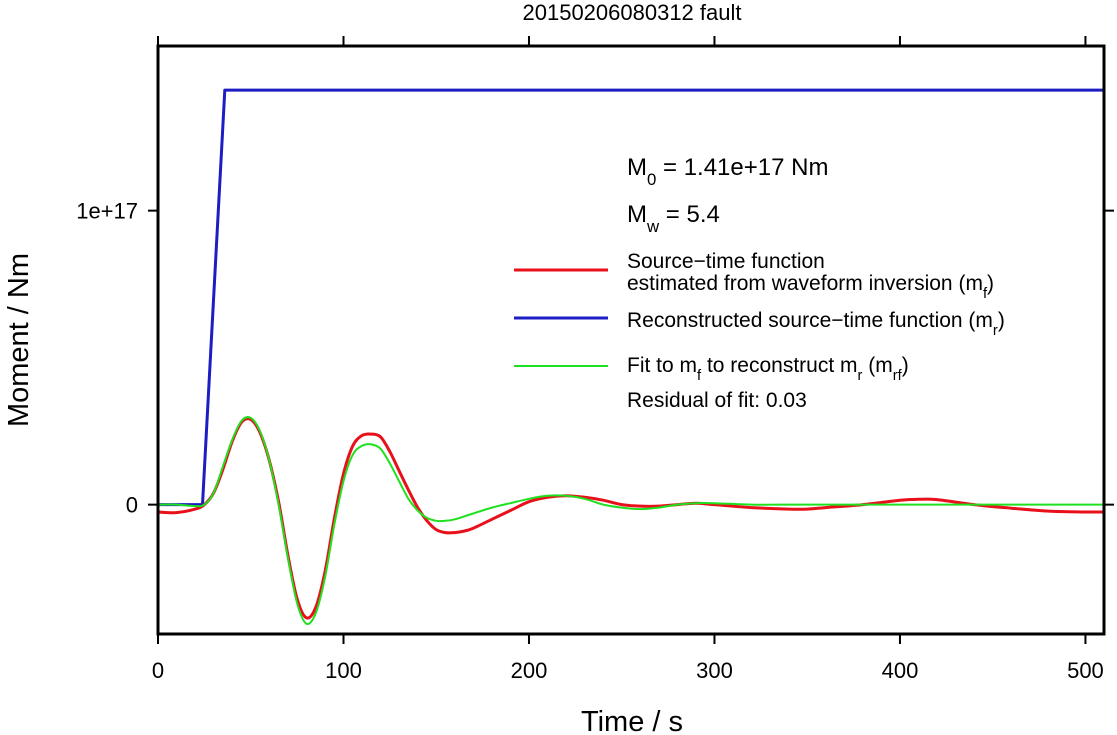 This screenshot has width=1117, height=735. What do you see at coordinates (158, 670) in the screenshot?
I see `x-tick-label: 0` at bounding box center [158, 670].